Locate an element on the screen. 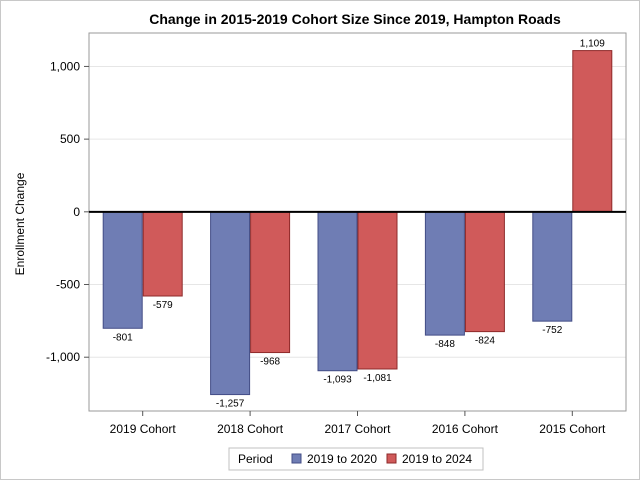  y-tick-label: 500 is located at coordinates (70, 139).